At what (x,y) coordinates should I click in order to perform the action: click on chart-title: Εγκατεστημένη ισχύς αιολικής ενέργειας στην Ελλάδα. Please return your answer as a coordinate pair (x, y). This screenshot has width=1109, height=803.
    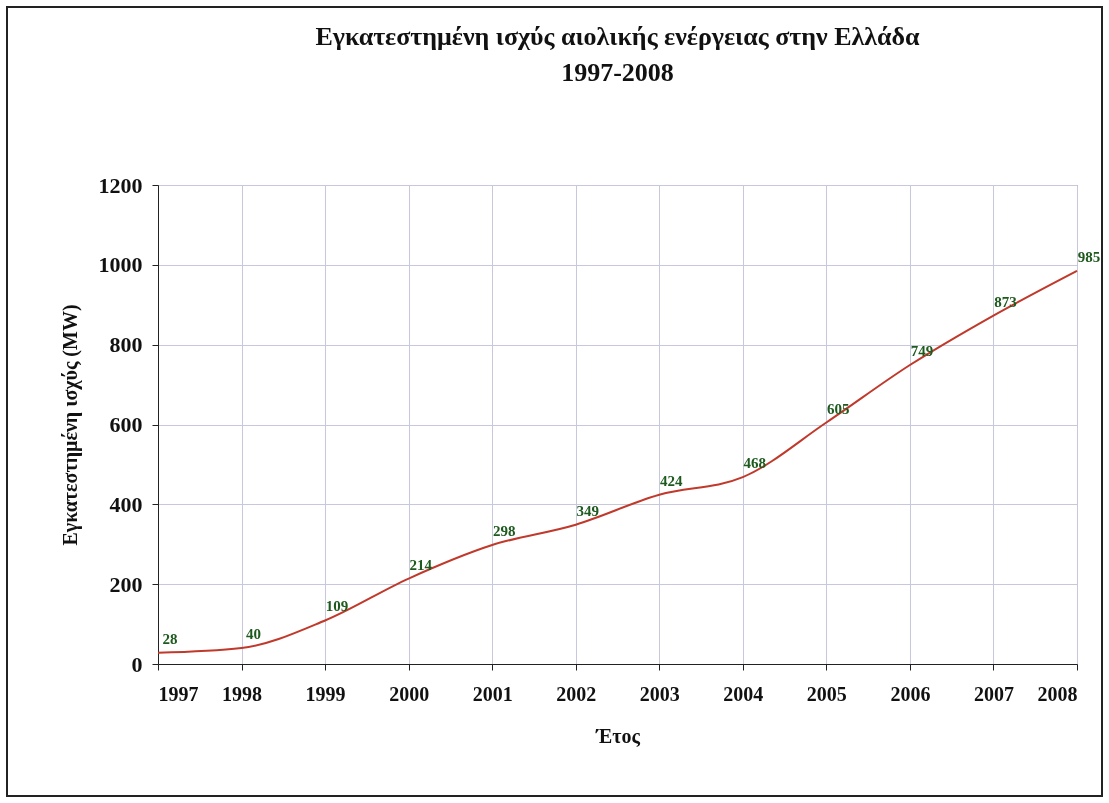
    Looking at the image, I should click on (618, 36).